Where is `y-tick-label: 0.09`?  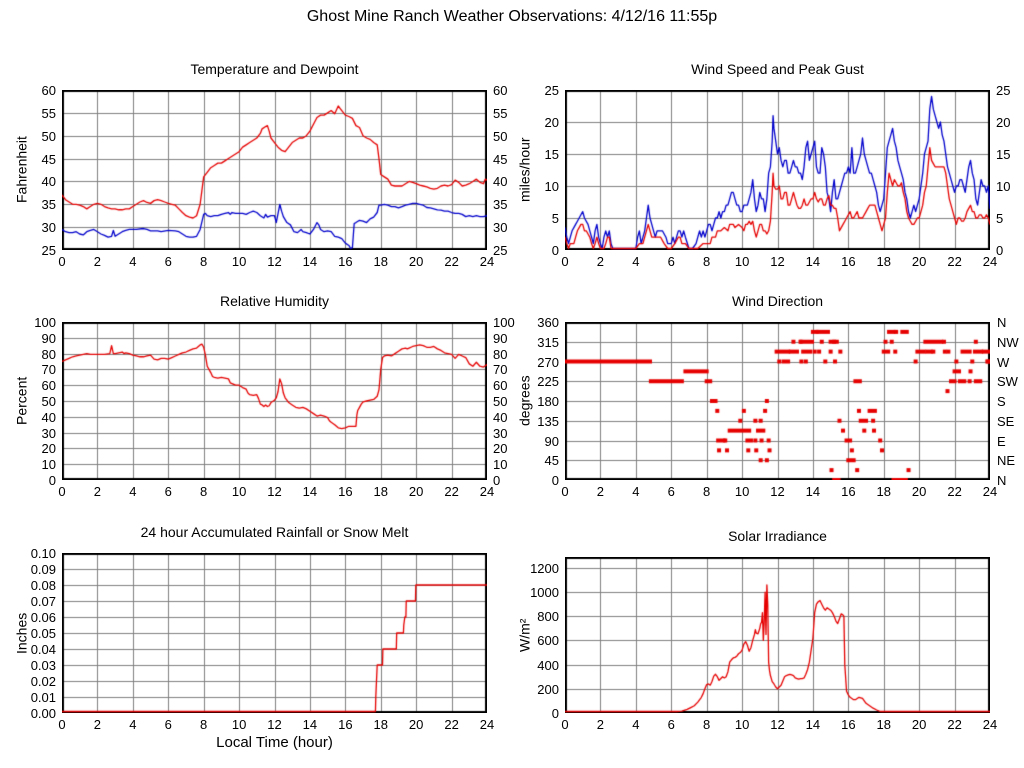
y-tick-label: 0.09 is located at coordinates (43, 569).